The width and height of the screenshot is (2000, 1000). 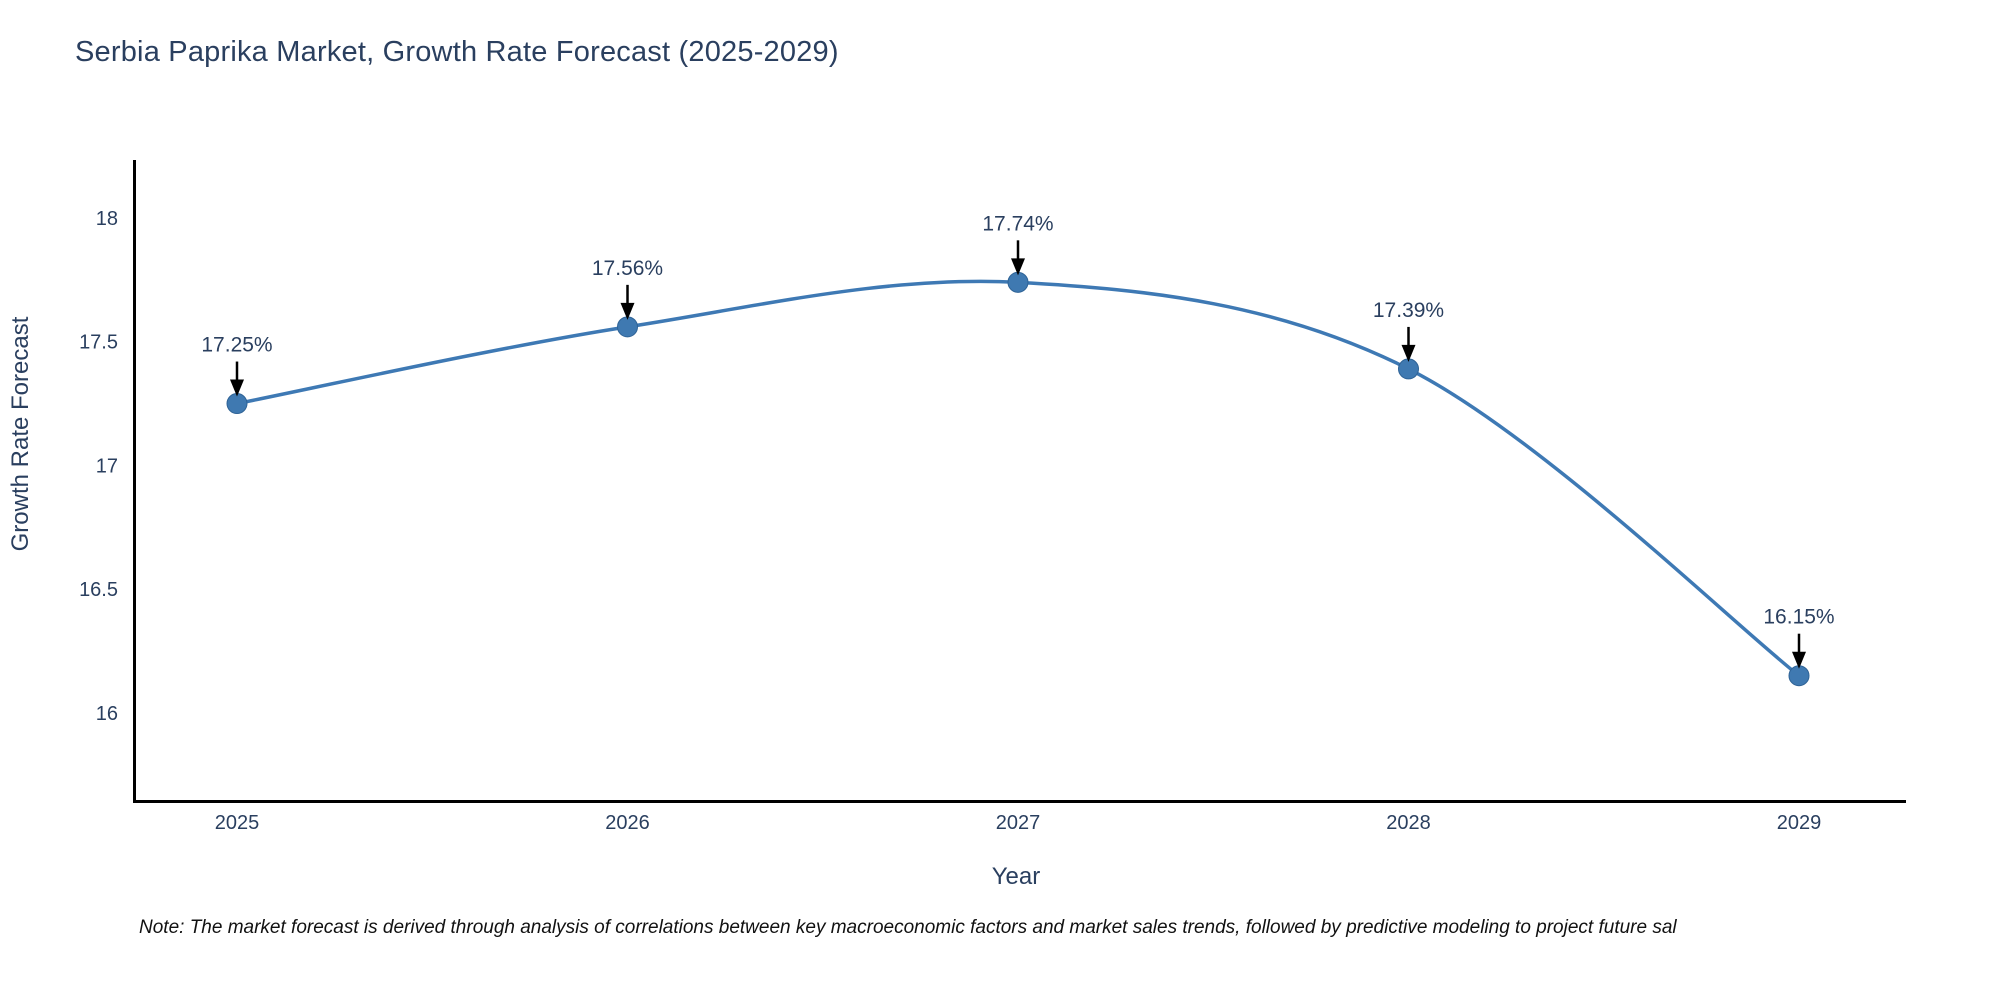 I want to click on point-annotation: 17.56%, so click(x=627, y=288).